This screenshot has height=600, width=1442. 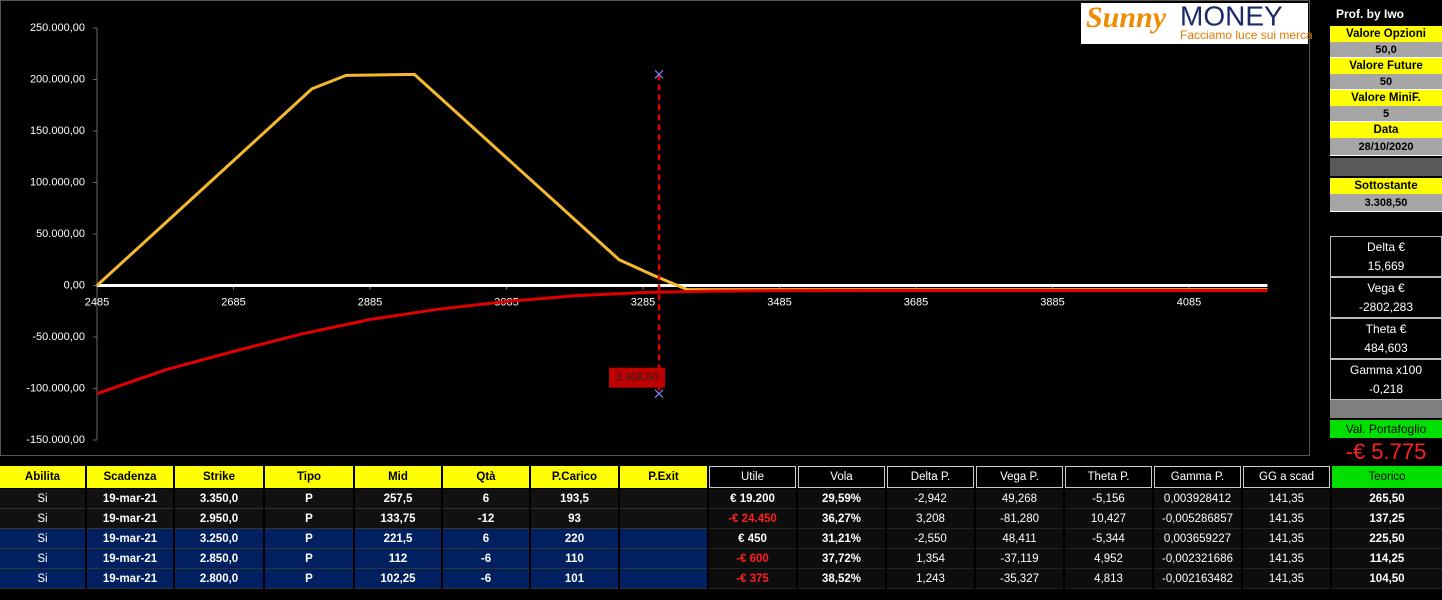 I want to click on field-label: Valore Future, so click(x=1386, y=66).